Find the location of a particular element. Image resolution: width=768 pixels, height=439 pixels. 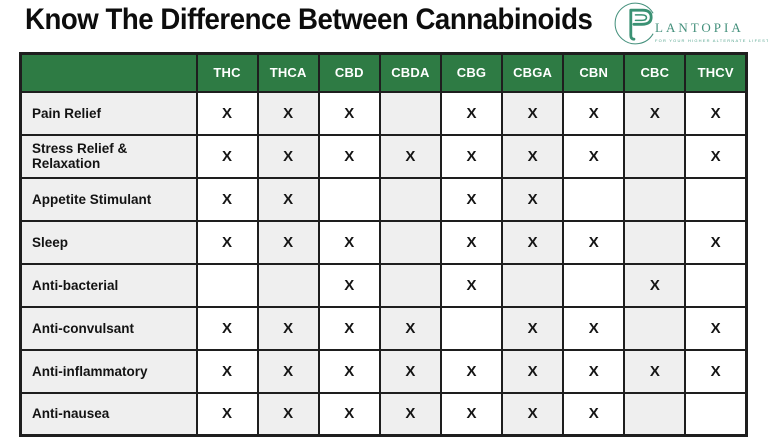

row-label: Appetite Stimulant is located at coordinates (108, 199).